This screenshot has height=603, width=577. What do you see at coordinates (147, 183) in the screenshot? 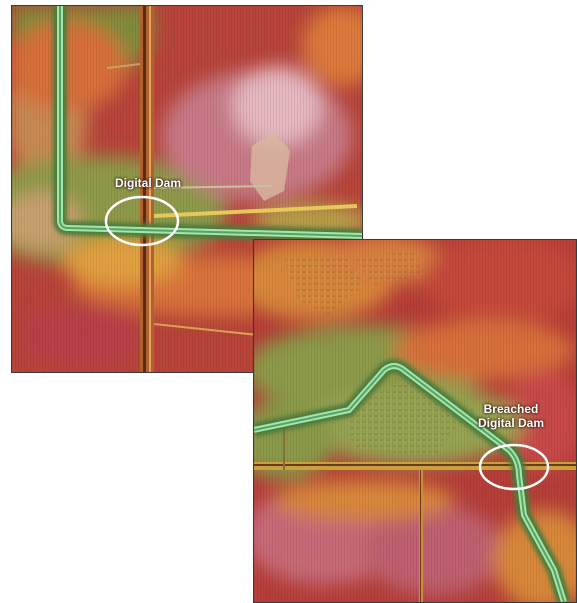
I see `digital-dam-label: Digital Dam` at bounding box center [147, 183].